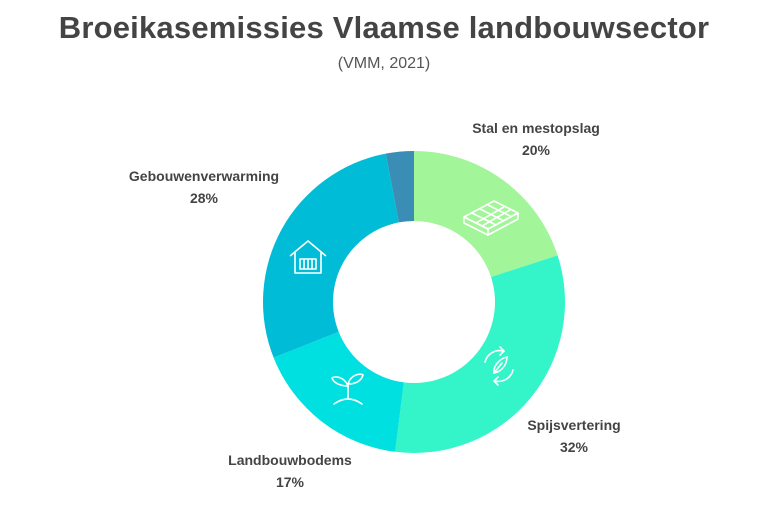 The height and width of the screenshot is (512, 768). I want to click on slice-label-spijsvertering-value: 32%, so click(574, 447).